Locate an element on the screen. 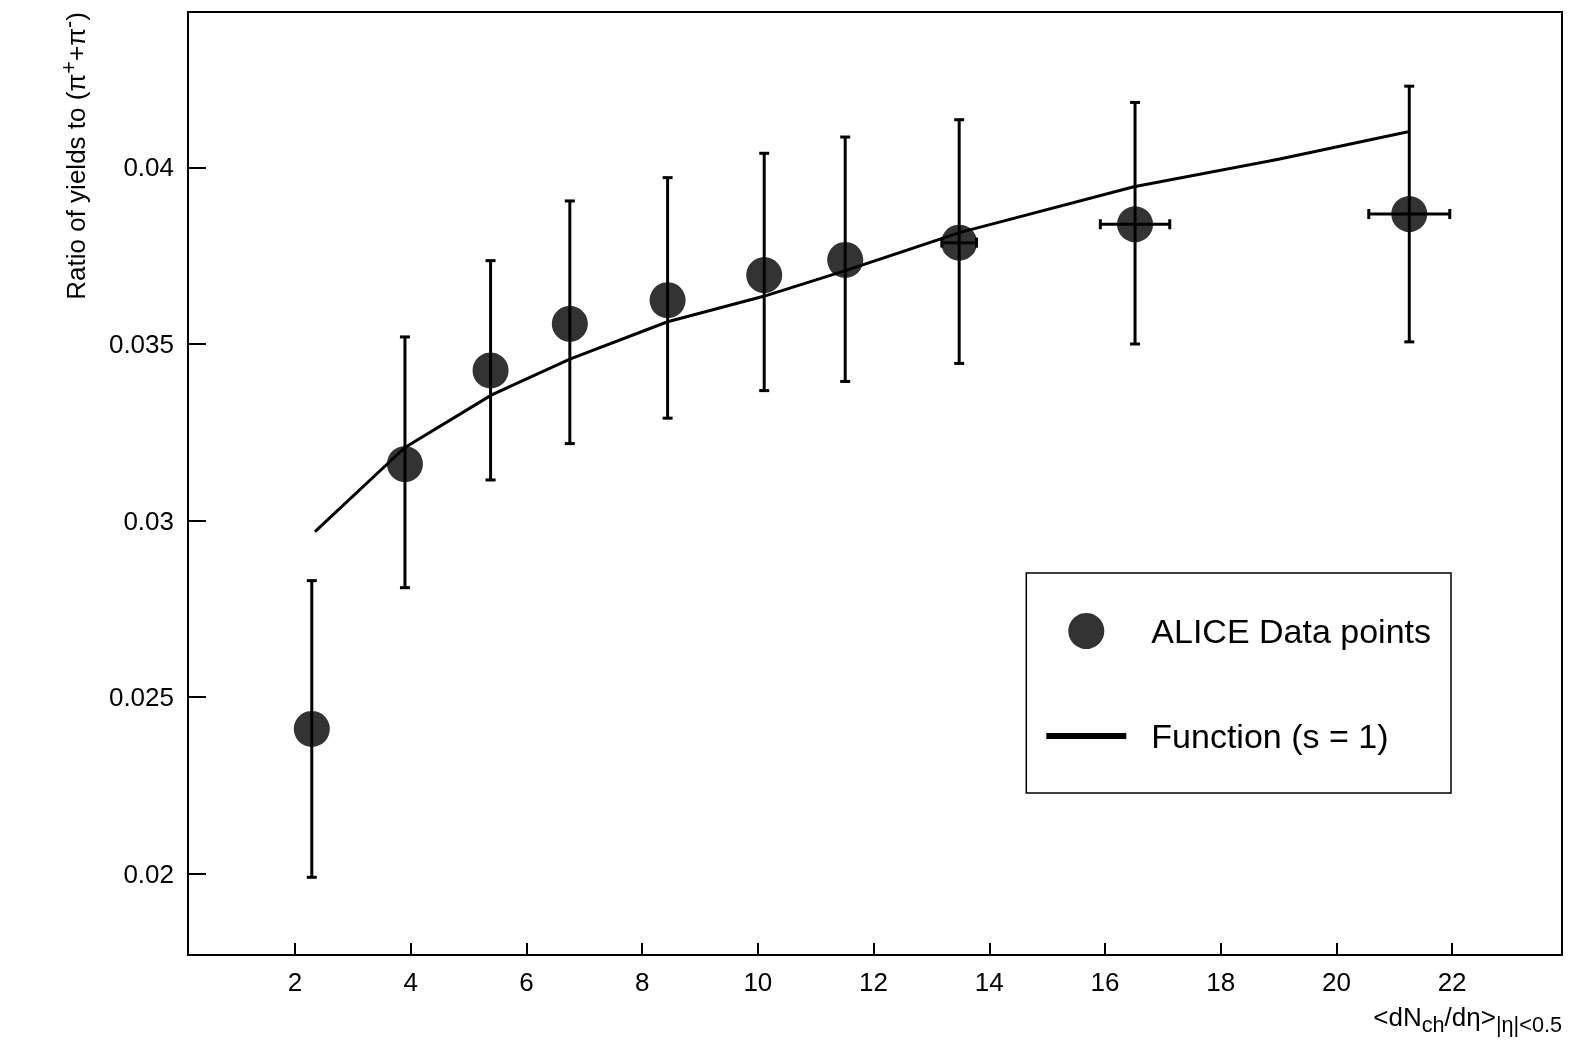  x-tick-label: 12 is located at coordinates (874, 982).